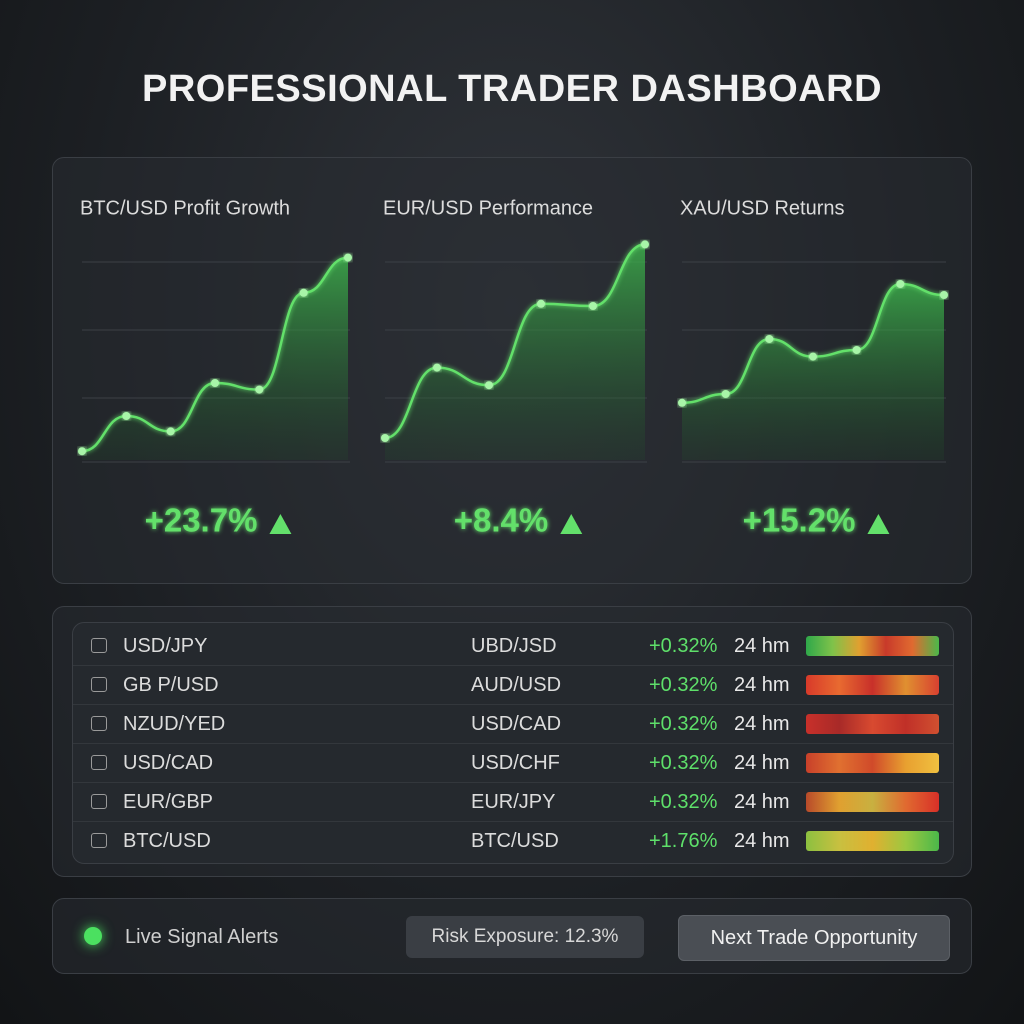 This screenshot has width=1024, height=1024. Describe the element at coordinates (174, 724) in the screenshot. I see `pair: NZUD/YED` at that location.